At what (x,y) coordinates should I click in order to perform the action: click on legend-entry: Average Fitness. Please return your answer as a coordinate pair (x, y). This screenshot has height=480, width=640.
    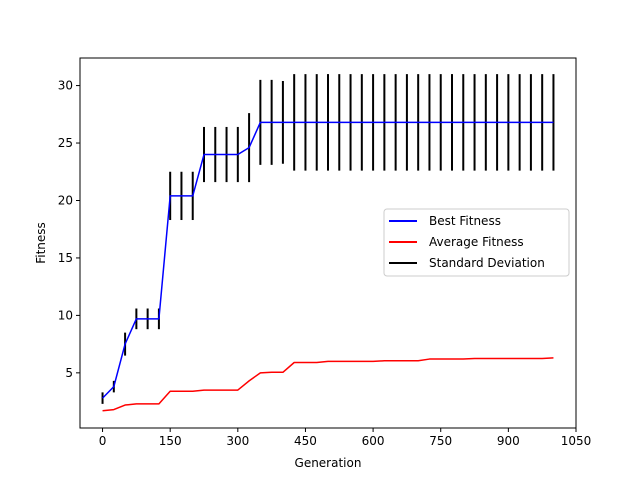
    Looking at the image, I should click on (476, 242).